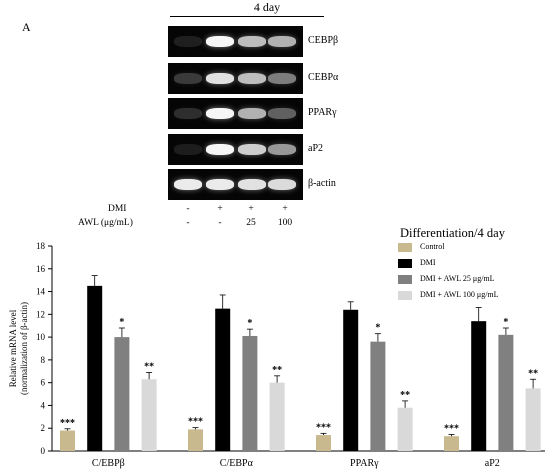 Image resolution: width=550 pixels, height=474 pixels. Describe the element at coordinates (285, 223) in the screenshot. I see `treatment-value: 100` at that location.